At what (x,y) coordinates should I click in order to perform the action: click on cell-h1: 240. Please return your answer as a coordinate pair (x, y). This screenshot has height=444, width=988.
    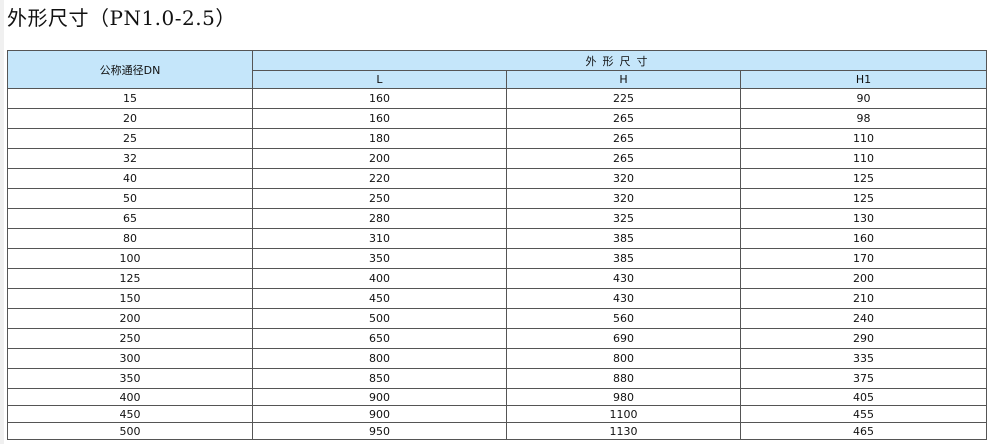
    Looking at the image, I should click on (863, 318).